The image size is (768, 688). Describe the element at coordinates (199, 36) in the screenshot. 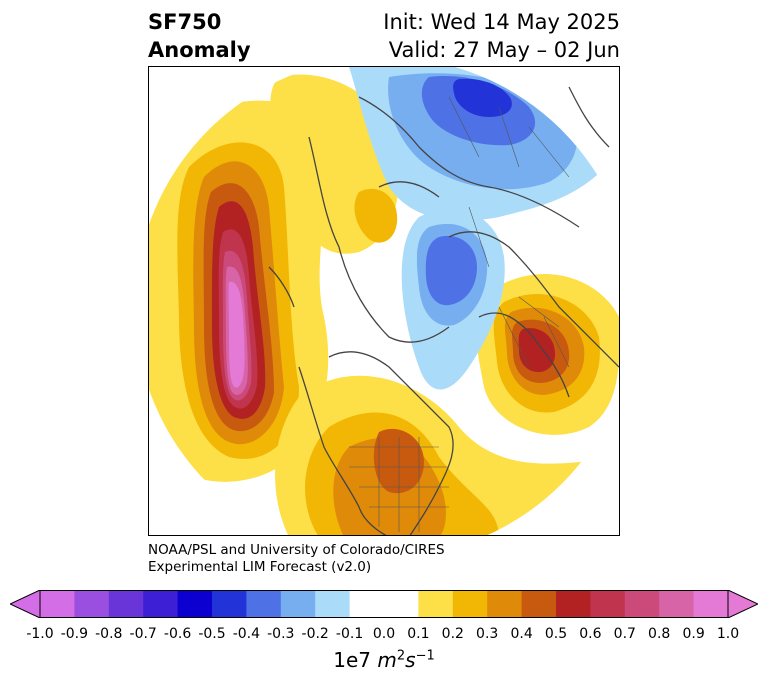

I see `title-block-left: SF750 Anomaly` at that location.